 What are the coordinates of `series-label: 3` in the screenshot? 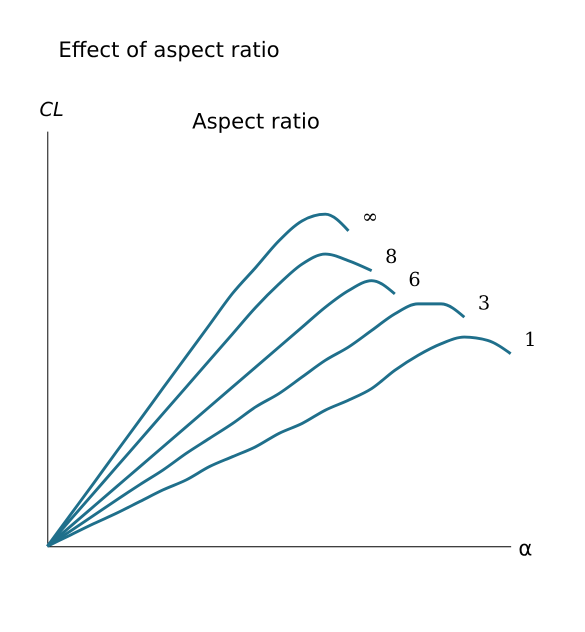 It's located at (484, 302).